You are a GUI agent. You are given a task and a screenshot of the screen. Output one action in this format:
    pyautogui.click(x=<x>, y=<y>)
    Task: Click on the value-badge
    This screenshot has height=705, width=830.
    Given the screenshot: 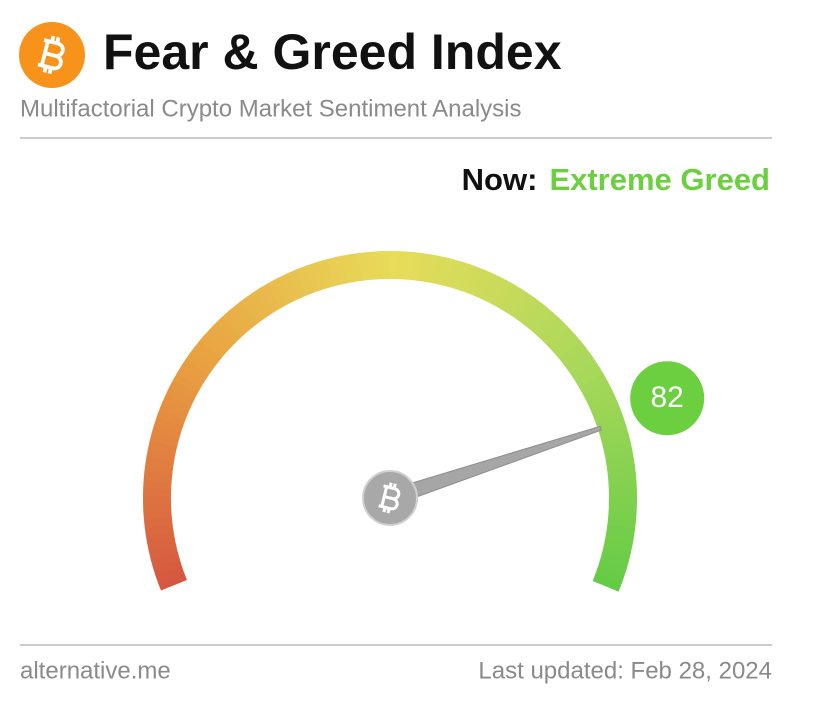 What is the action you would take?
    pyautogui.click(x=667, y=398)
    